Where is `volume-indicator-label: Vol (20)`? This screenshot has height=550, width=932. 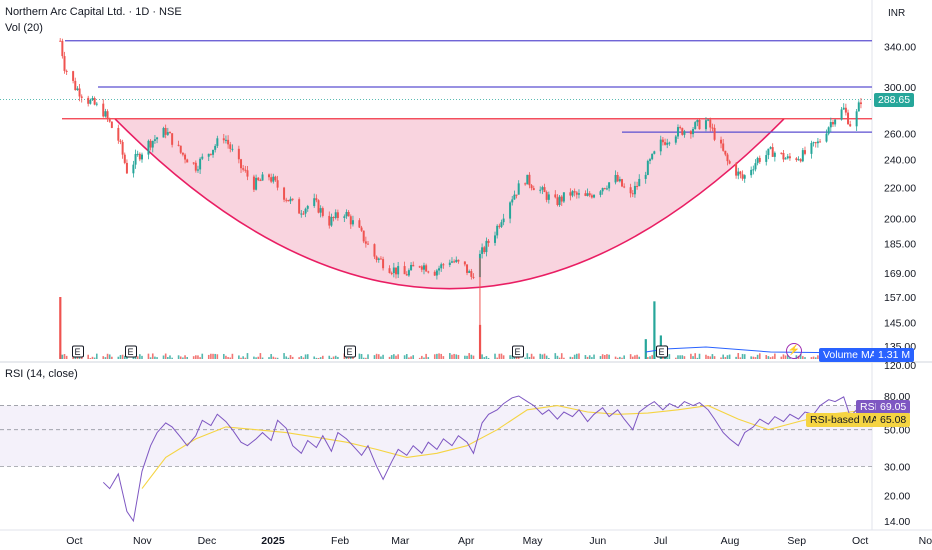
volume-indicator-label: Vol (20) is located at coordinates (24, 28).